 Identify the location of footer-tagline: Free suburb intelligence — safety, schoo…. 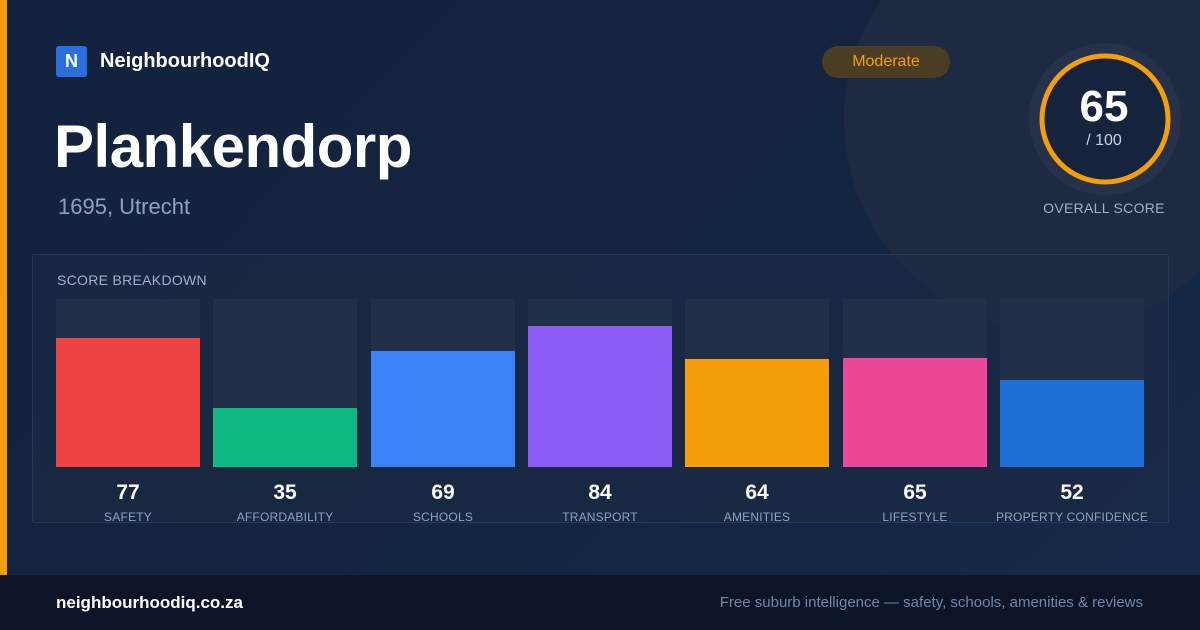
(931, 602).